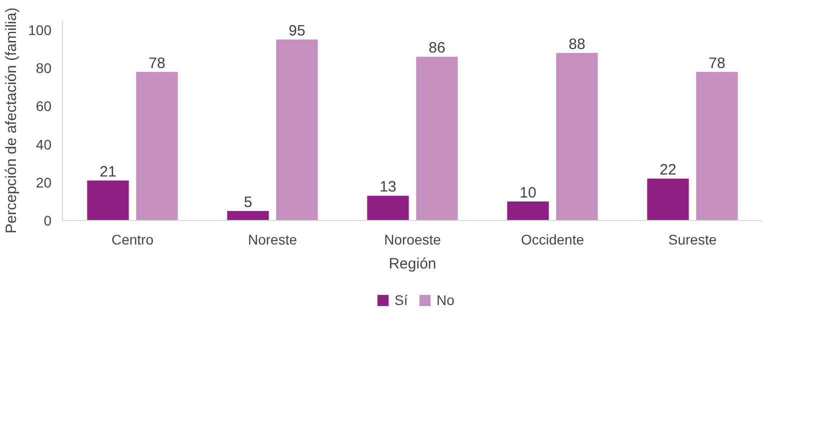 This screenshot has height=439, width=831. I want to click on legend-label: No, so click(446, 300).